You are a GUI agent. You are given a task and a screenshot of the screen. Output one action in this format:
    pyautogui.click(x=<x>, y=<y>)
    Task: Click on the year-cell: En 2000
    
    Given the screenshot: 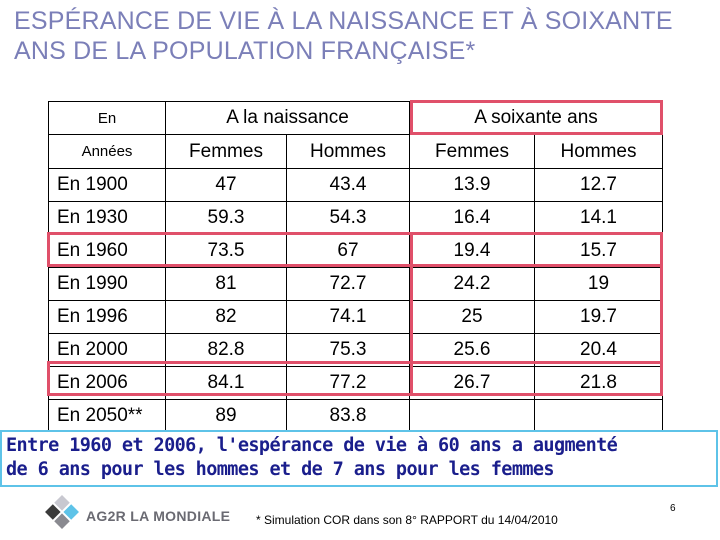 What is the action you would take?
    pyautogui.click(x=107, y=350)
    